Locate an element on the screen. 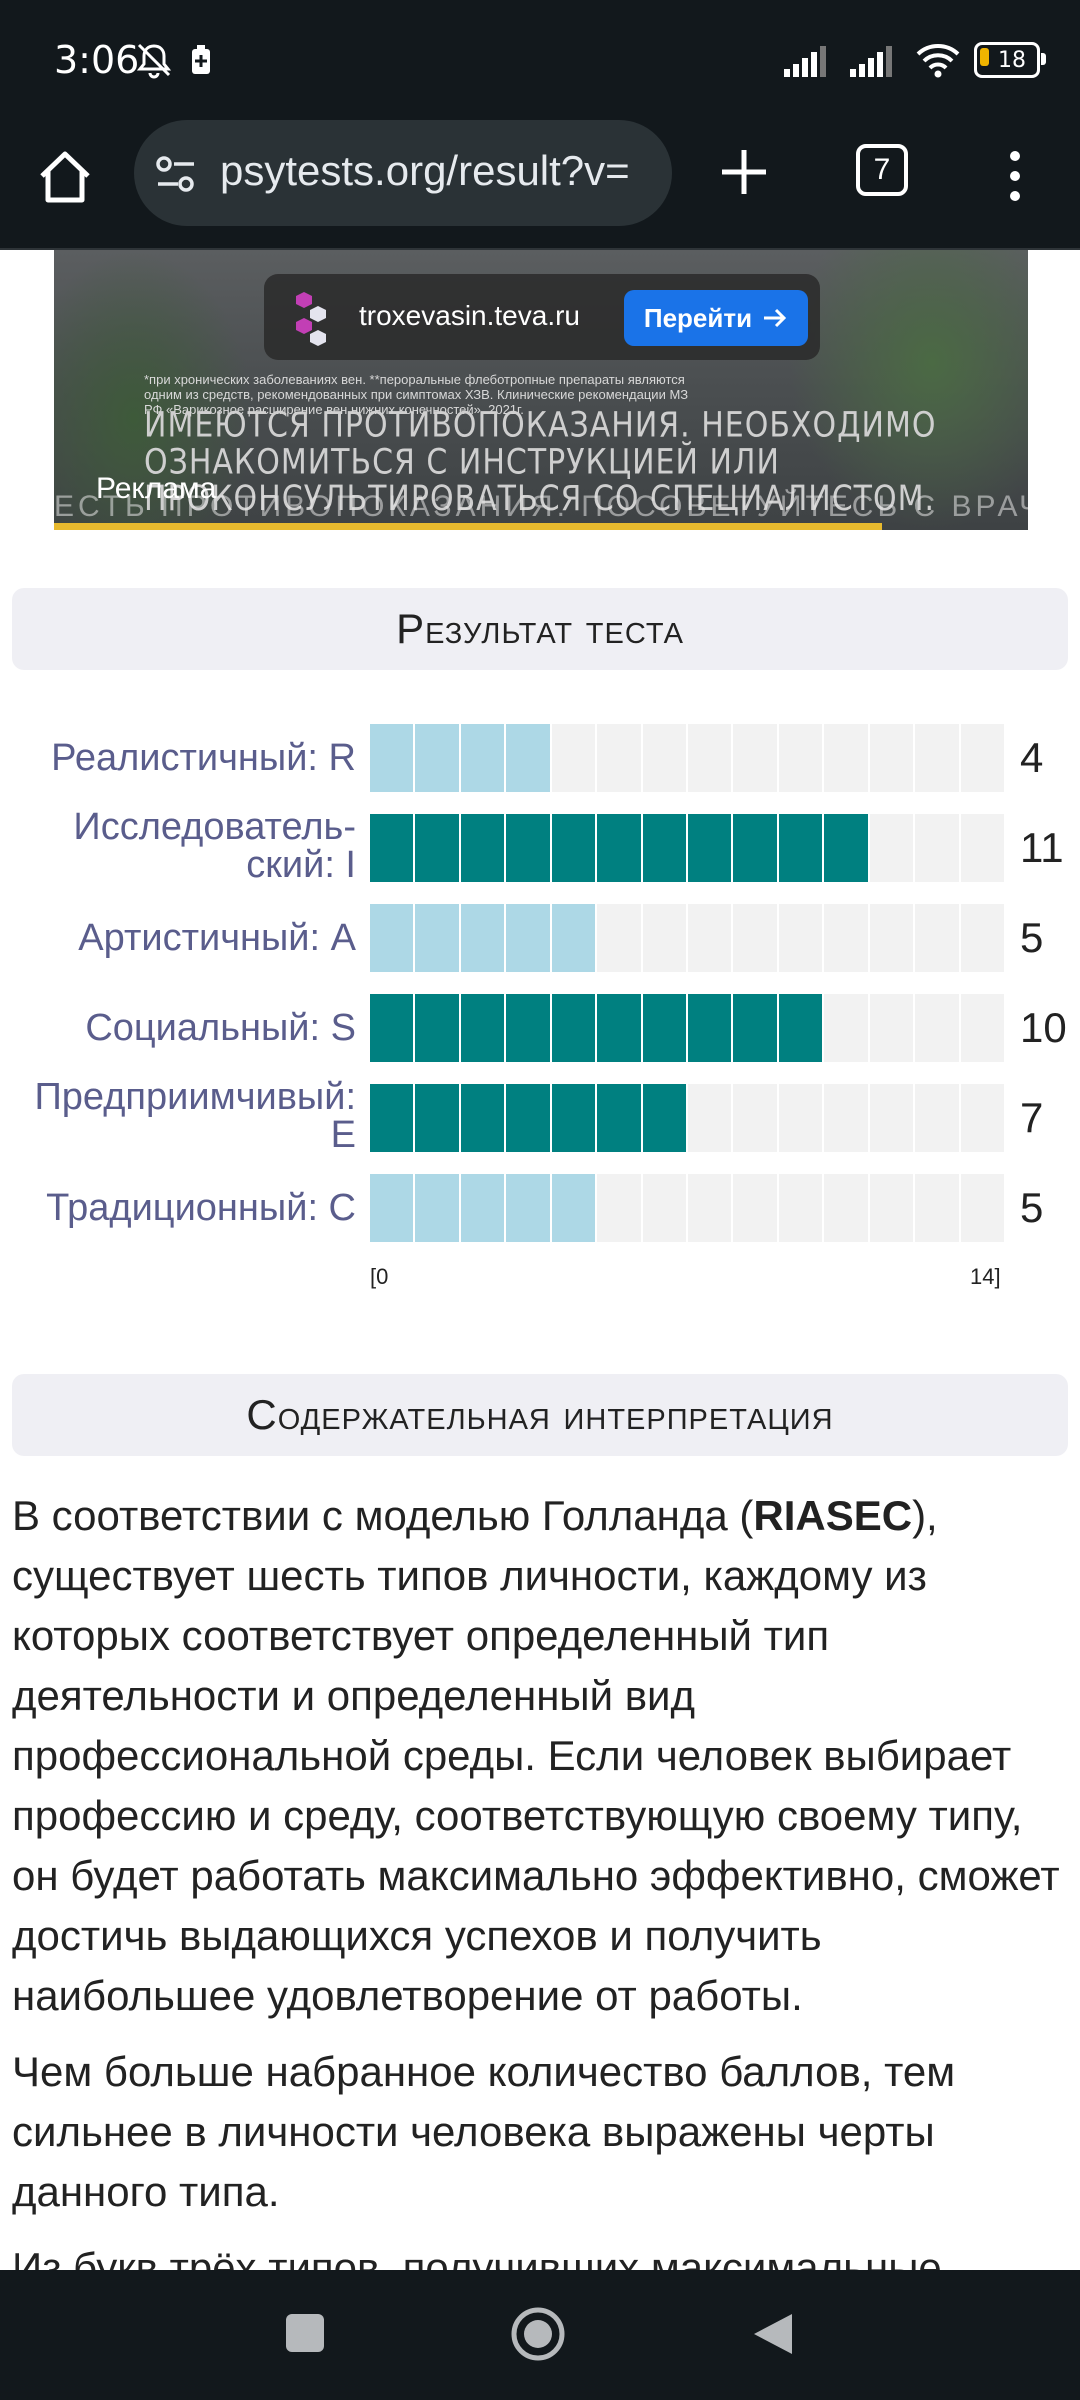 The height and width of the screenshot is (2400, 1080). ad-domain: troxevasin.teva.ru is located at coordinates (469, 315).